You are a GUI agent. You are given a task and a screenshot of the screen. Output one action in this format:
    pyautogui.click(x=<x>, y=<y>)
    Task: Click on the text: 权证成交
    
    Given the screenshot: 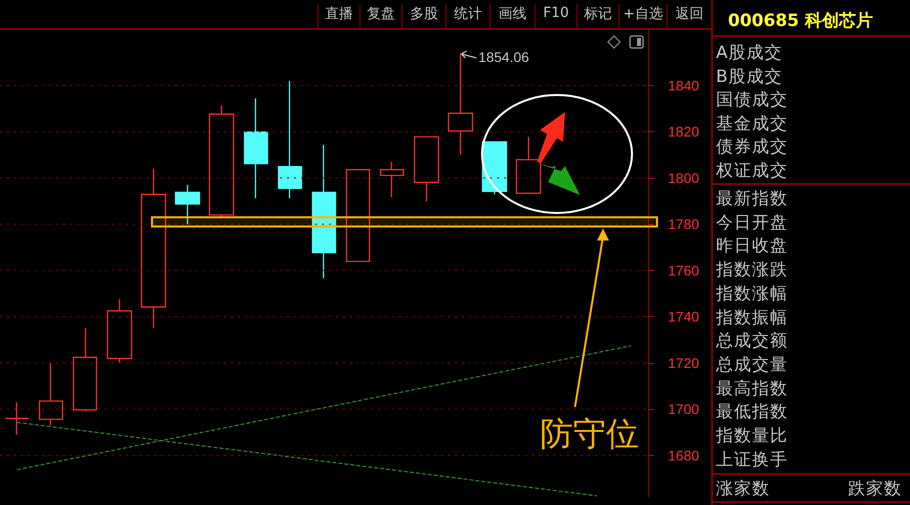 What is the action you would take?
    pyautogui.click(x=752, y=171)
    